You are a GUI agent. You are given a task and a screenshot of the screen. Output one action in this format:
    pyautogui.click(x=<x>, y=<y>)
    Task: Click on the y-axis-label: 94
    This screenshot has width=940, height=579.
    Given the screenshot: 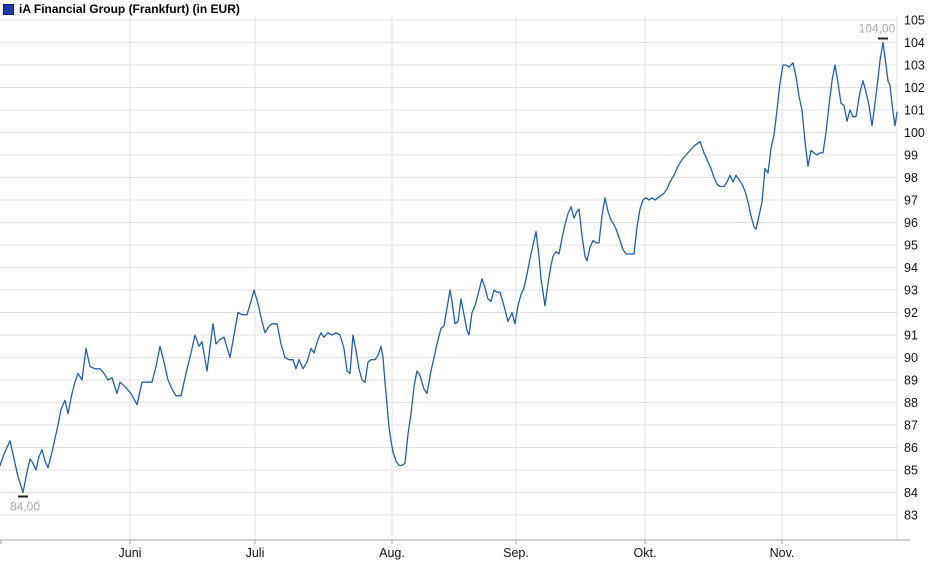 What is the action you would take?
    pyautogui.click(x=911, y=268)
    